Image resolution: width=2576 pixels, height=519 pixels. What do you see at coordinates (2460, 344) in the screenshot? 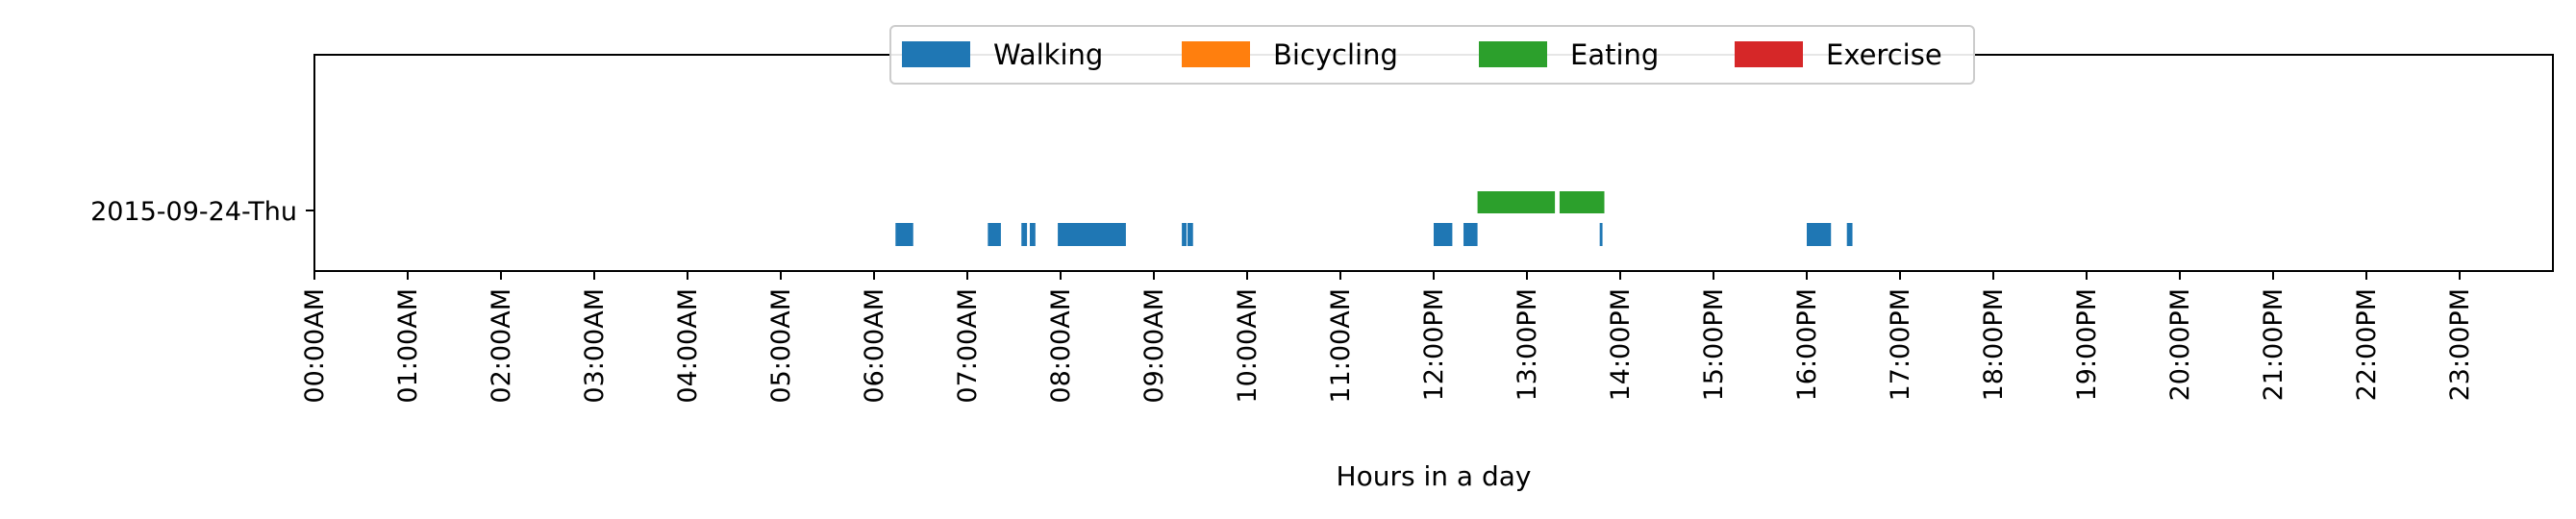
I see `x-tick-label-23: 23:00PM` at bounding box center [2460, 344].